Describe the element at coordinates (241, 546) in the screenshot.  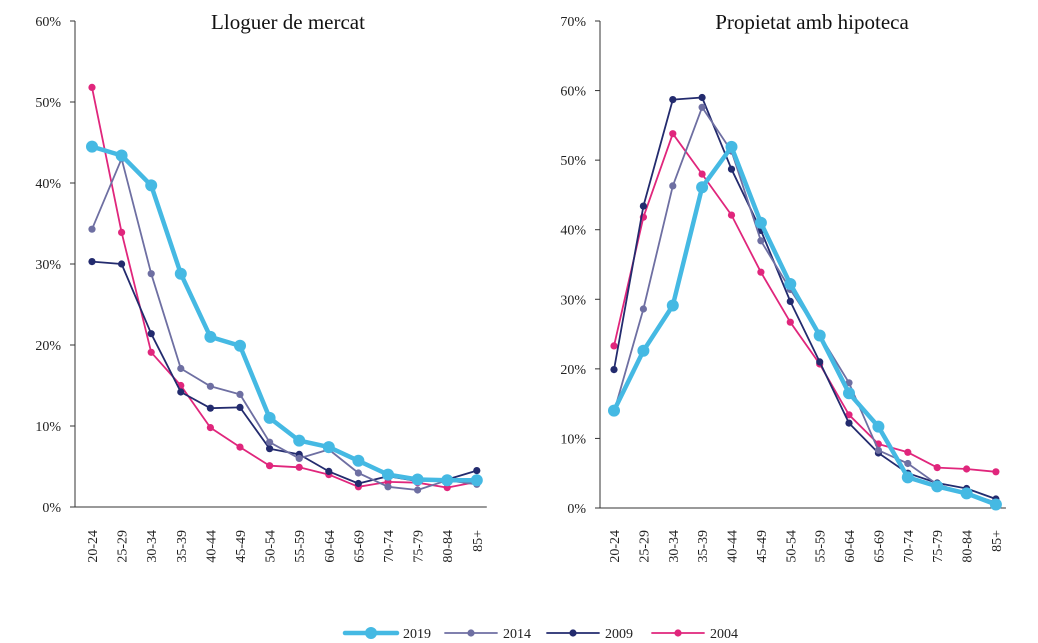
I see `x-tick-label: 45-49` at that location.